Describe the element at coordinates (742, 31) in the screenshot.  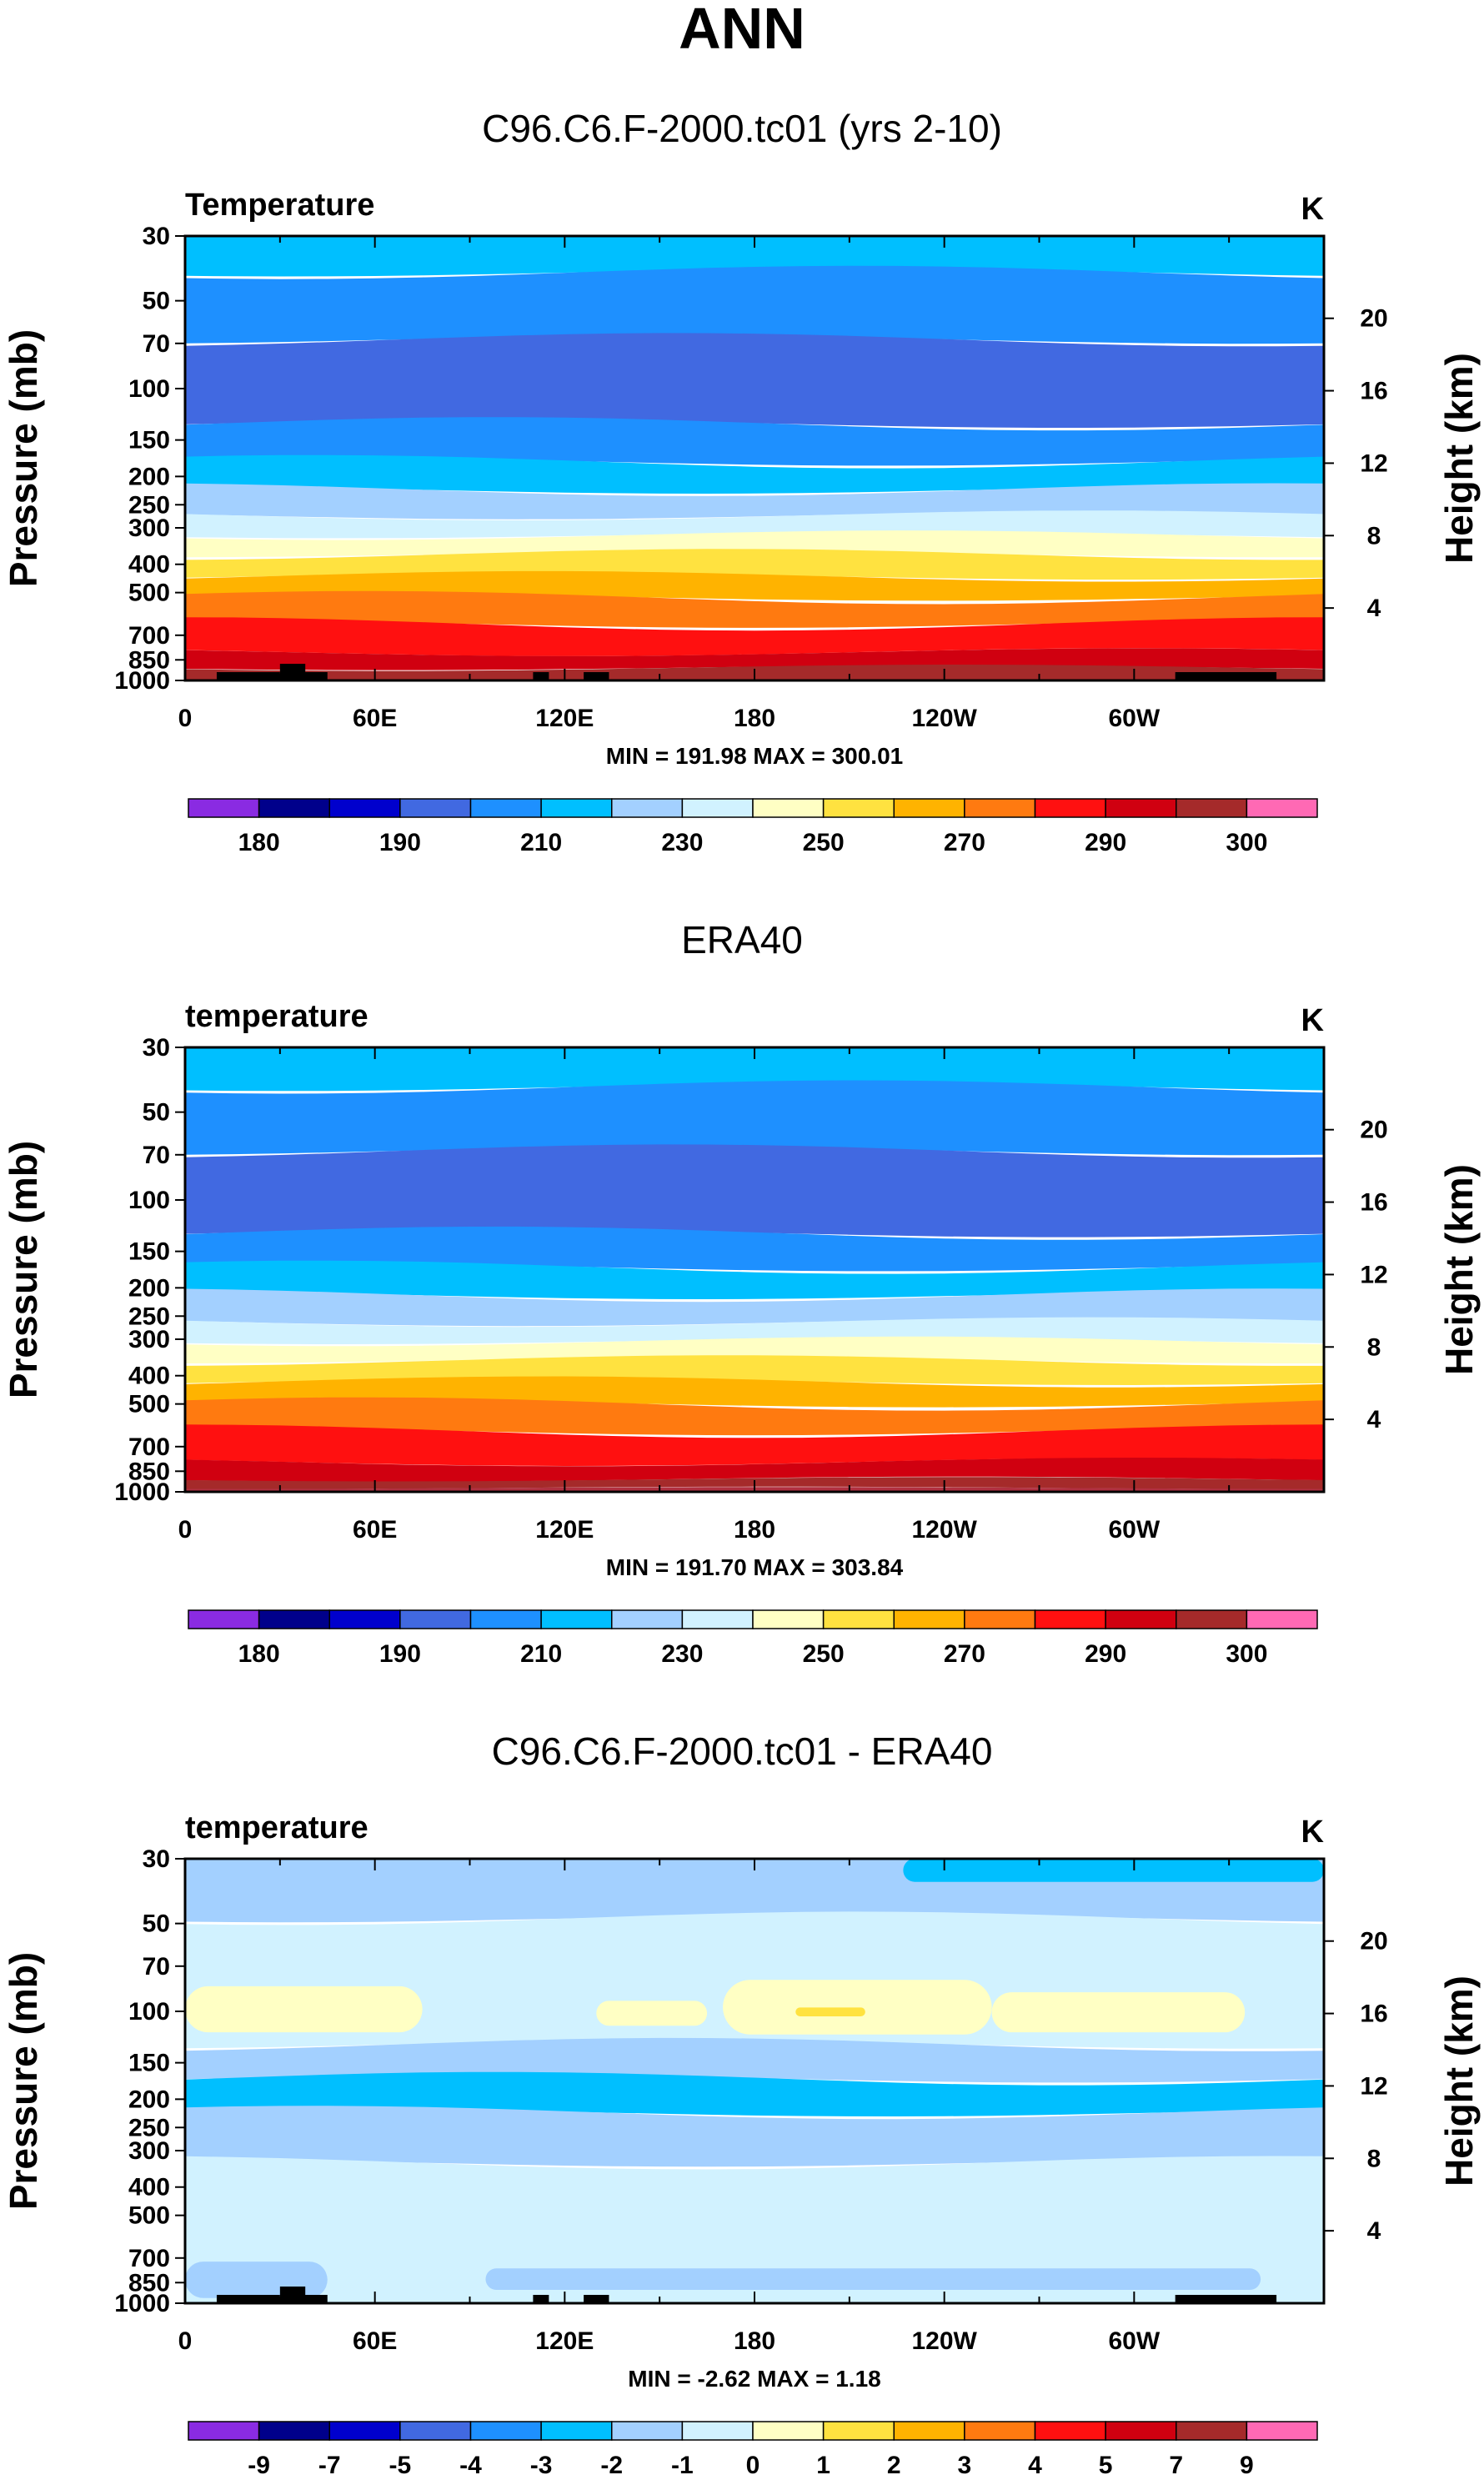
I see `figure-title: ANN` at that location.